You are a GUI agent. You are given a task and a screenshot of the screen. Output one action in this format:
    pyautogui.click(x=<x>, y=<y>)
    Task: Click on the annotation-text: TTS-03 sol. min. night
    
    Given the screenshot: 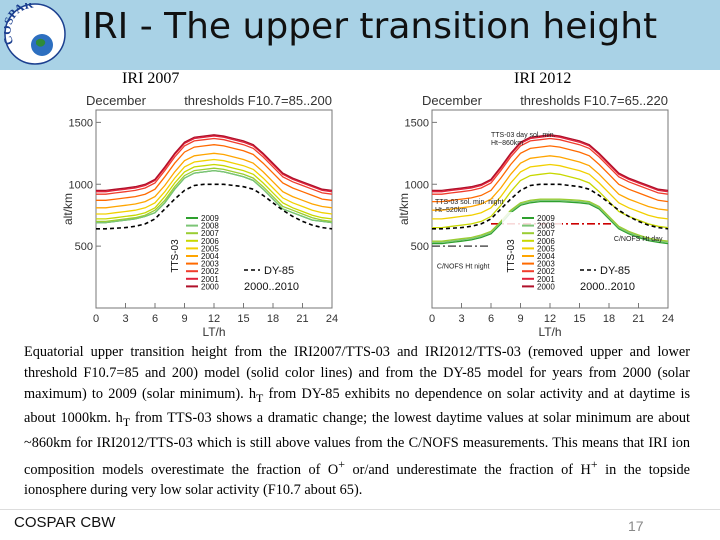 What is the action you would take?
    pyautogui.click(x=469, y=202)
    